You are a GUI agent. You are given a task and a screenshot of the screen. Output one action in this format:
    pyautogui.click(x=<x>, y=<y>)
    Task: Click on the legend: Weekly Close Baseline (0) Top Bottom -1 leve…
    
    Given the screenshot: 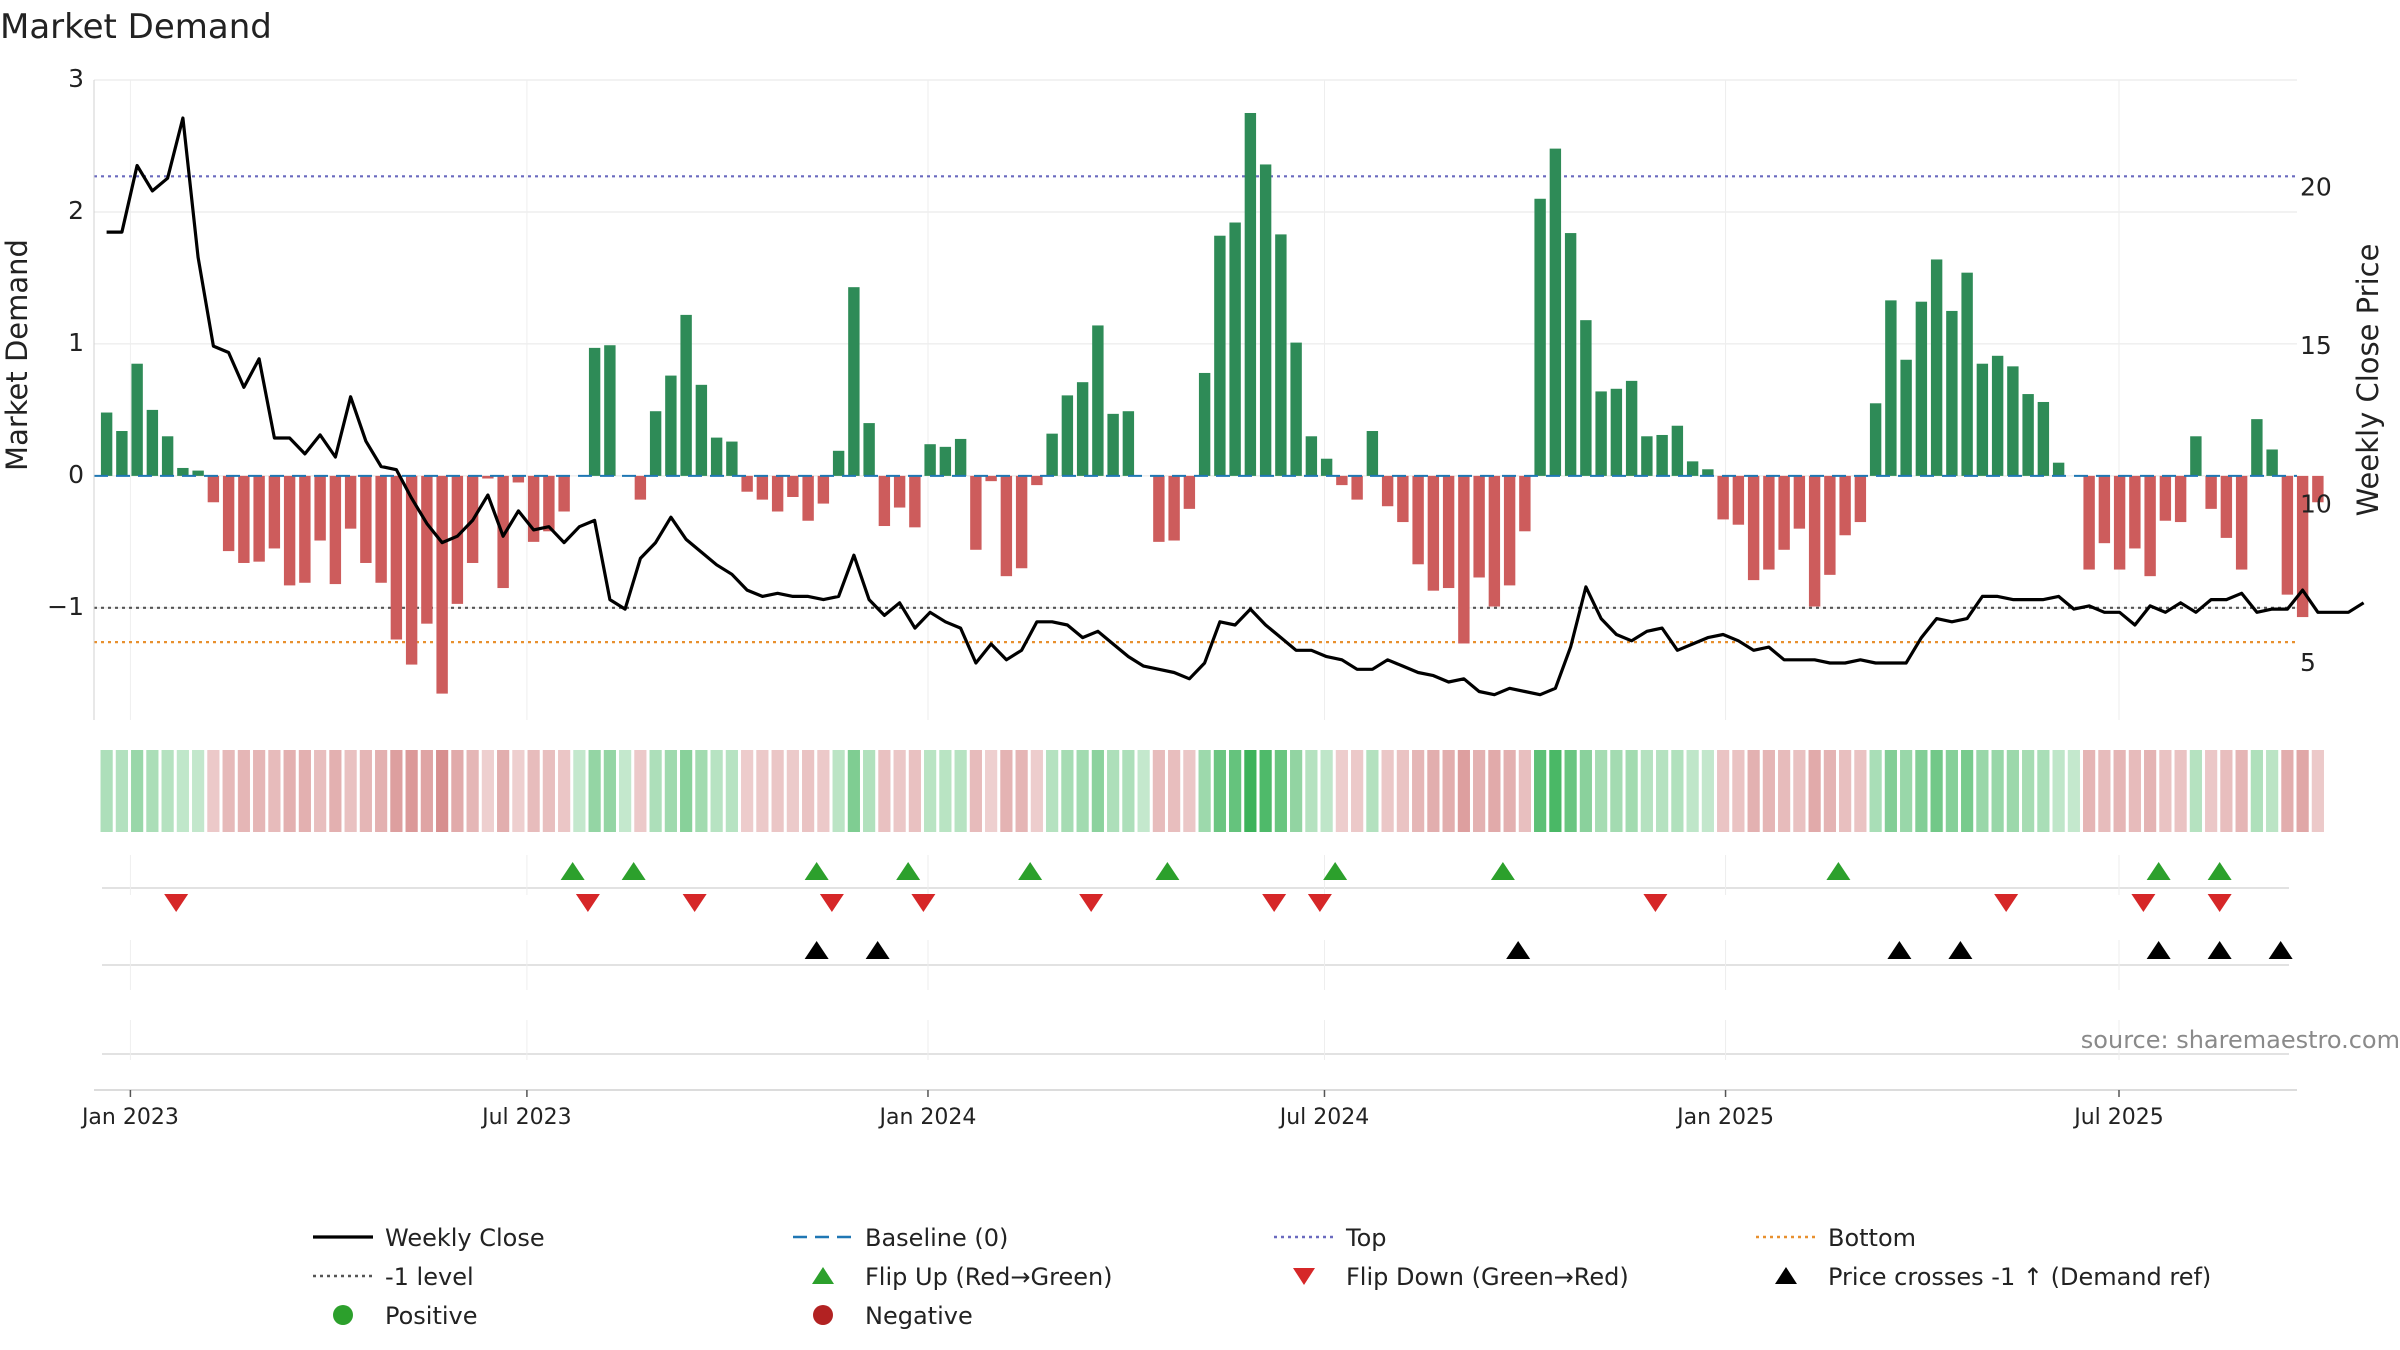 What is the action you would take?
    pyautogui.click(x=1262, y=1277)
    